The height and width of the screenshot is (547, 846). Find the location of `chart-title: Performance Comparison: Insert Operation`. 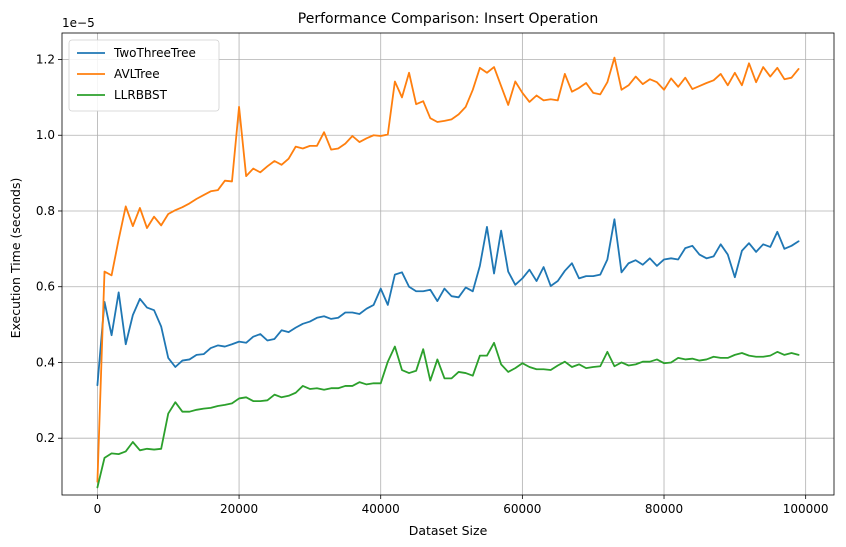

chart-title: Performance Comparison: Insert Operation is located at coordinates (448, 19).